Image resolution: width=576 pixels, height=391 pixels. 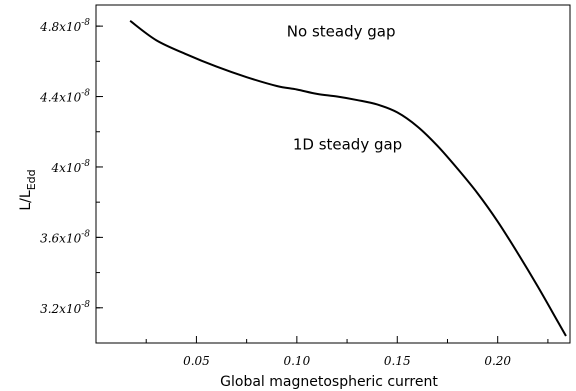 I want to click on x-tick-label-1: 0.10, so click(x=296, y=361).